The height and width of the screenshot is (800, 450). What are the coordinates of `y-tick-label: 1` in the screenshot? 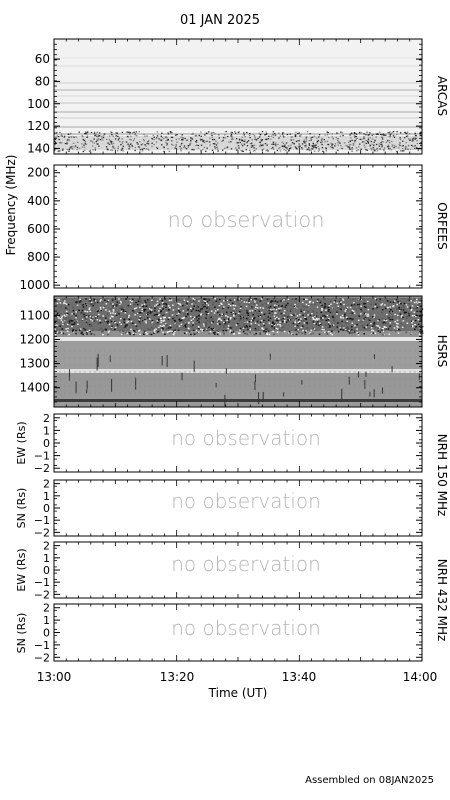 It's located at (46, 558).